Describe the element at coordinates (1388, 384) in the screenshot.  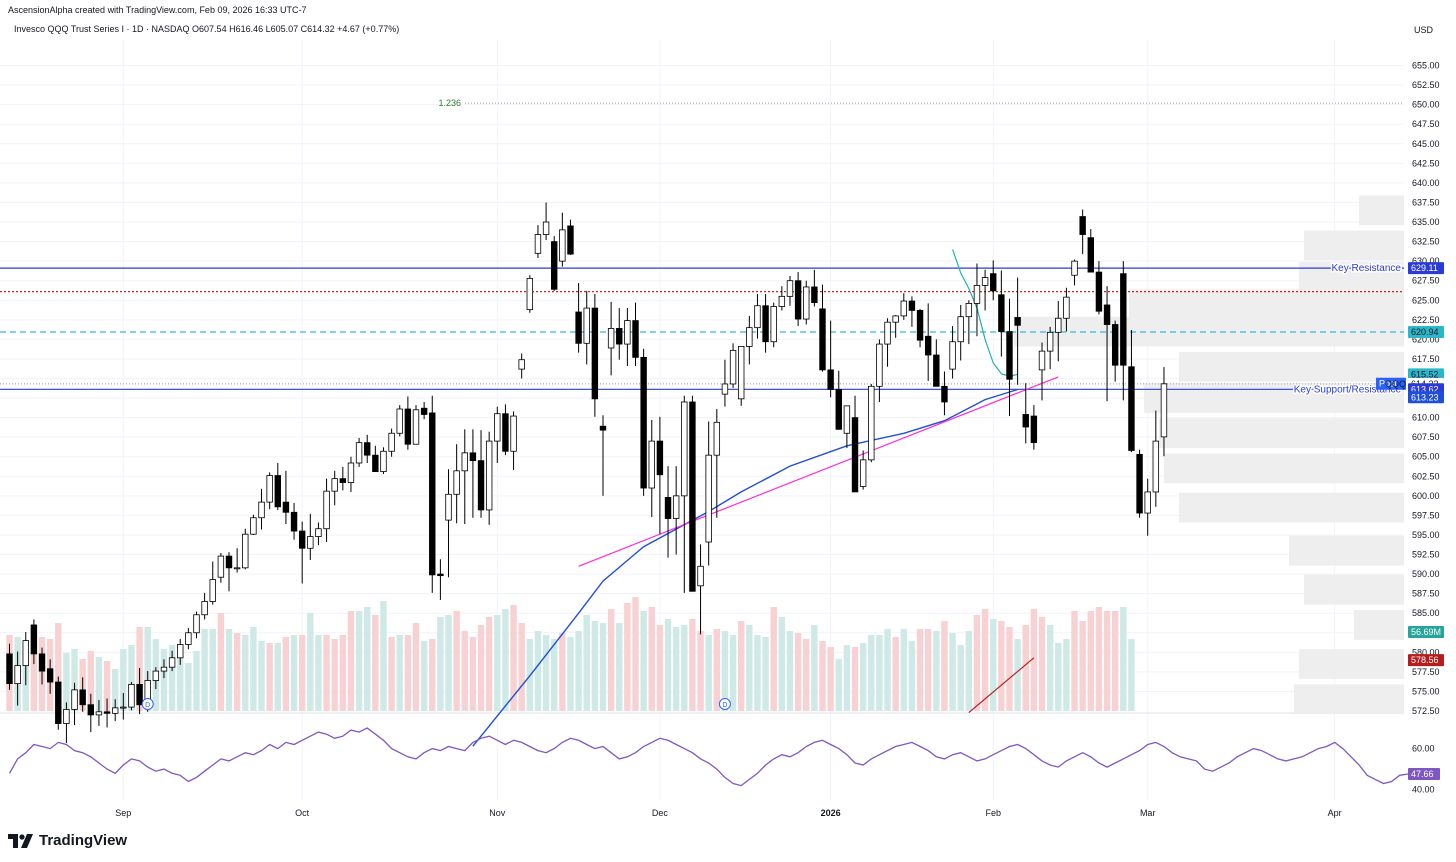
I see `price-badge-prefix: Post` at that location.